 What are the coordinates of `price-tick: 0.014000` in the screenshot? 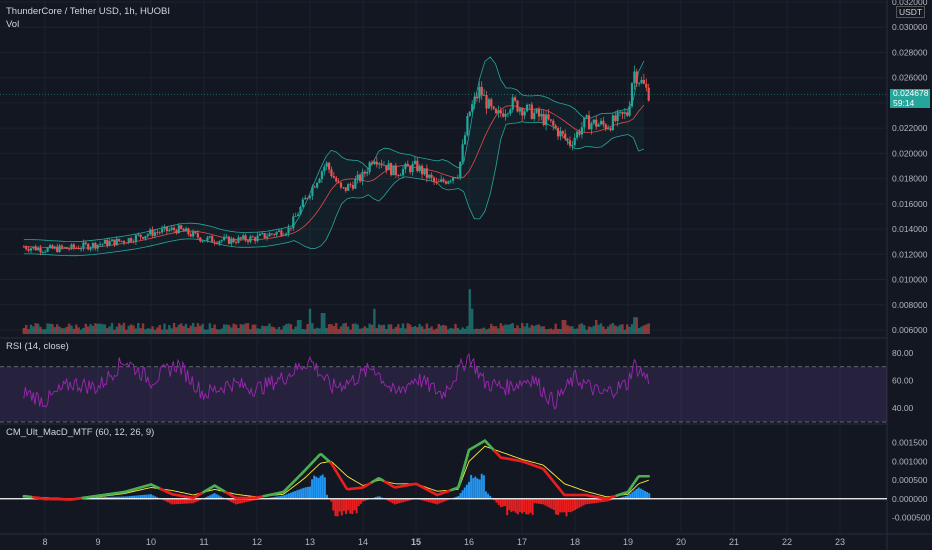 It's located at (910, 229).